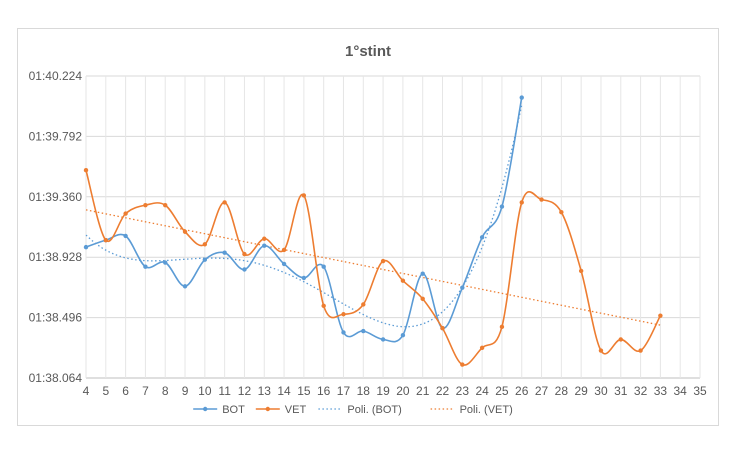  I want to click on x-tick-label: 15, so click(304, 391).